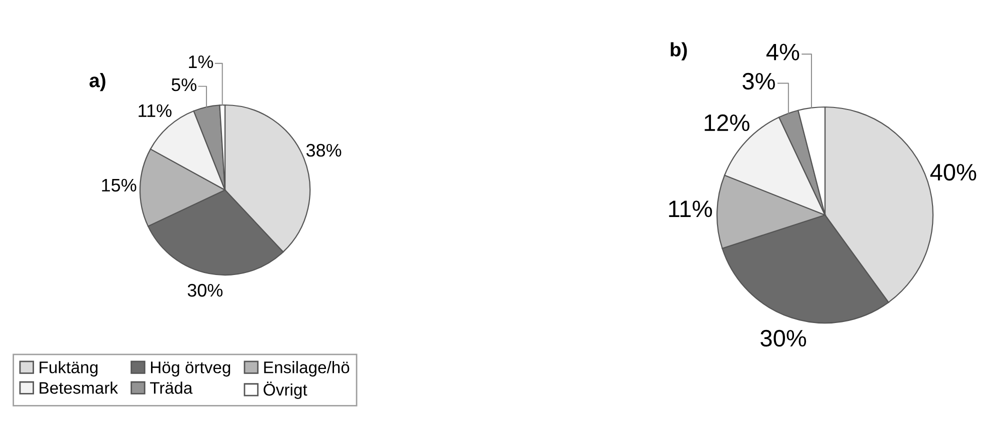 The height and width of the screenshot is (422, 991). What do you see at coordinates (324, 150) in the screenshot?
I see `data-label: 38%` at bounding box center [324, 150].